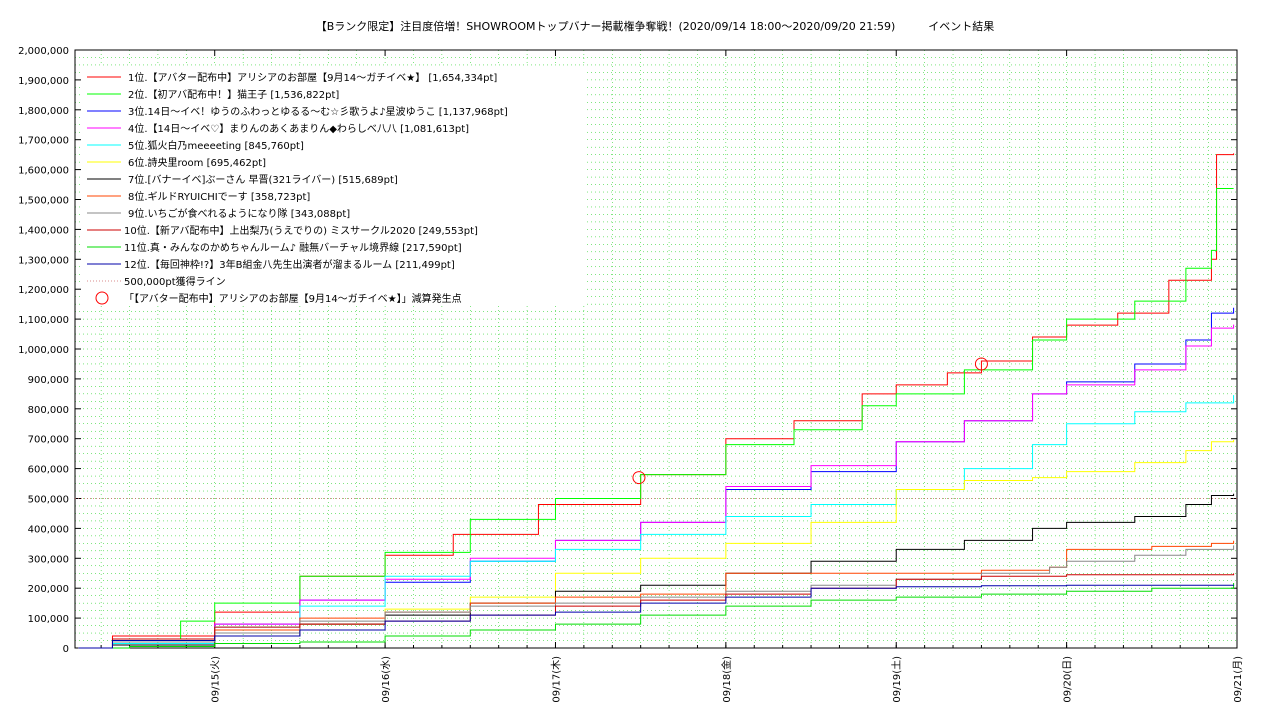  What do you see at coordinates (1238, 679) in the screenshot?
I see `x-tick-label: 09/21(月)` at bounding box center [1238, 679].